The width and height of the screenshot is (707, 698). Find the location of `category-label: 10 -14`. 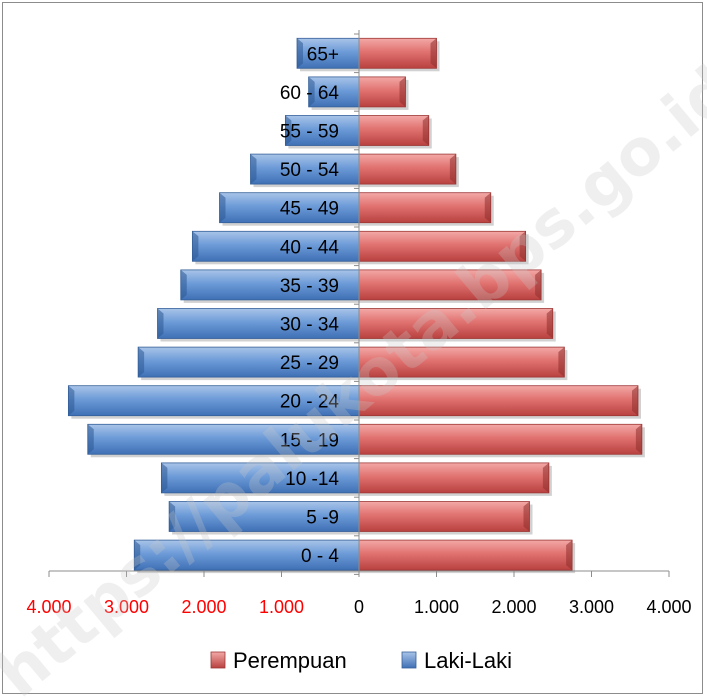

category-label: 10 -14 is located at coordinates (312, 479).